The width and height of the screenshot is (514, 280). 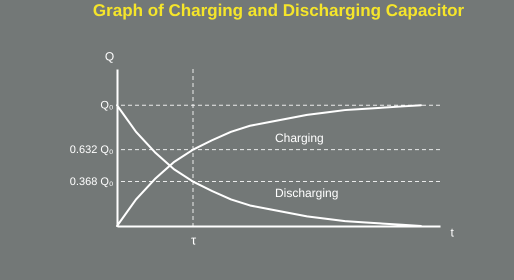 I want to click on y-tick-label: 0.632 Q₀, so click(x=92, y=150).